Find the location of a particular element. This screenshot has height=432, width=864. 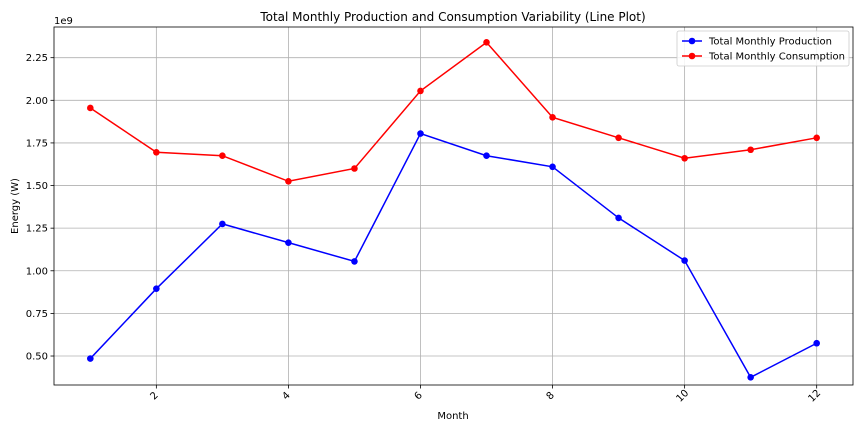

x-tick-label: 12 is located at coordinates (815, 396).